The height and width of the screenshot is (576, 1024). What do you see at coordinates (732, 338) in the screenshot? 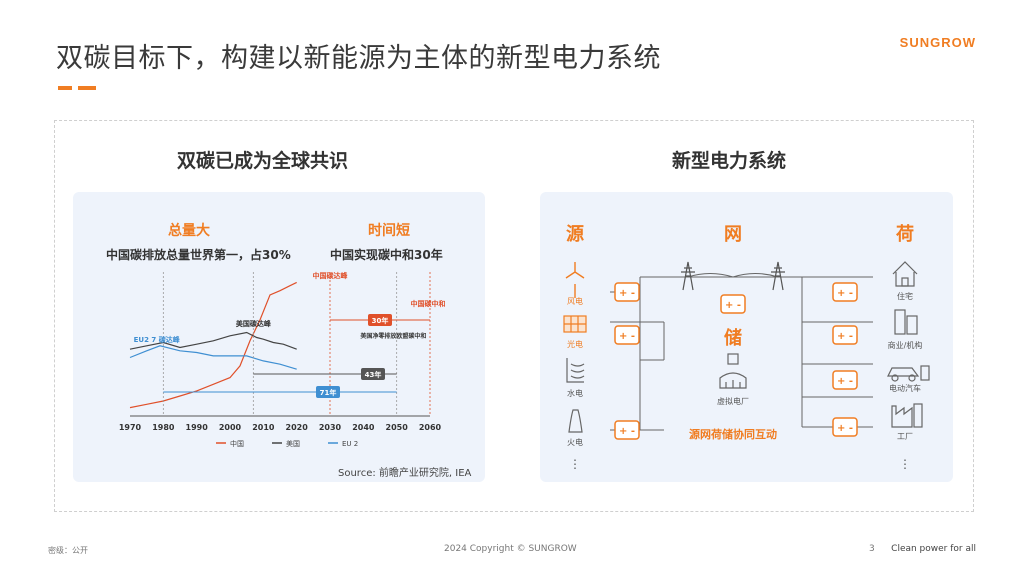
I see `storage-label: 储` at bounding box center [732, 338].